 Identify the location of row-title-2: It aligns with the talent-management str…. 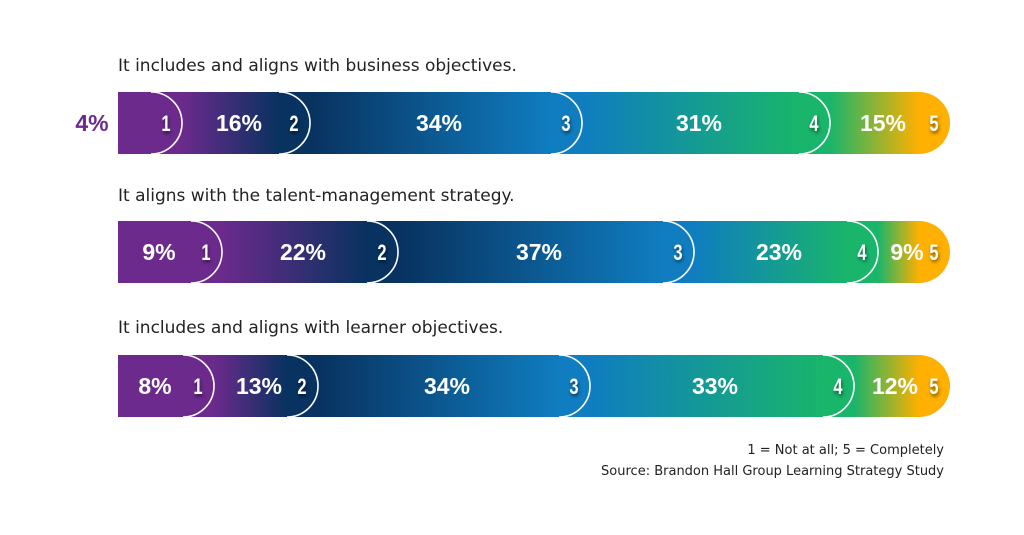
(316, 196).